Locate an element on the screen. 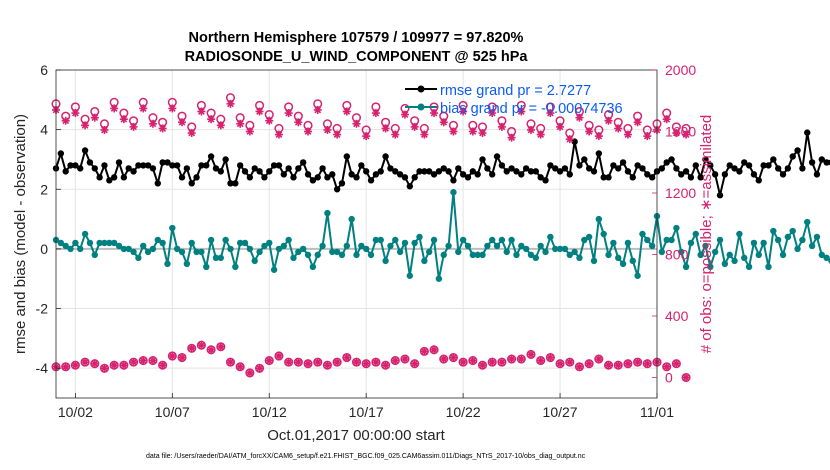 This screenshot has width=830, height=470. y-tick-label-left: 6 is located at coordinates (44, 70).